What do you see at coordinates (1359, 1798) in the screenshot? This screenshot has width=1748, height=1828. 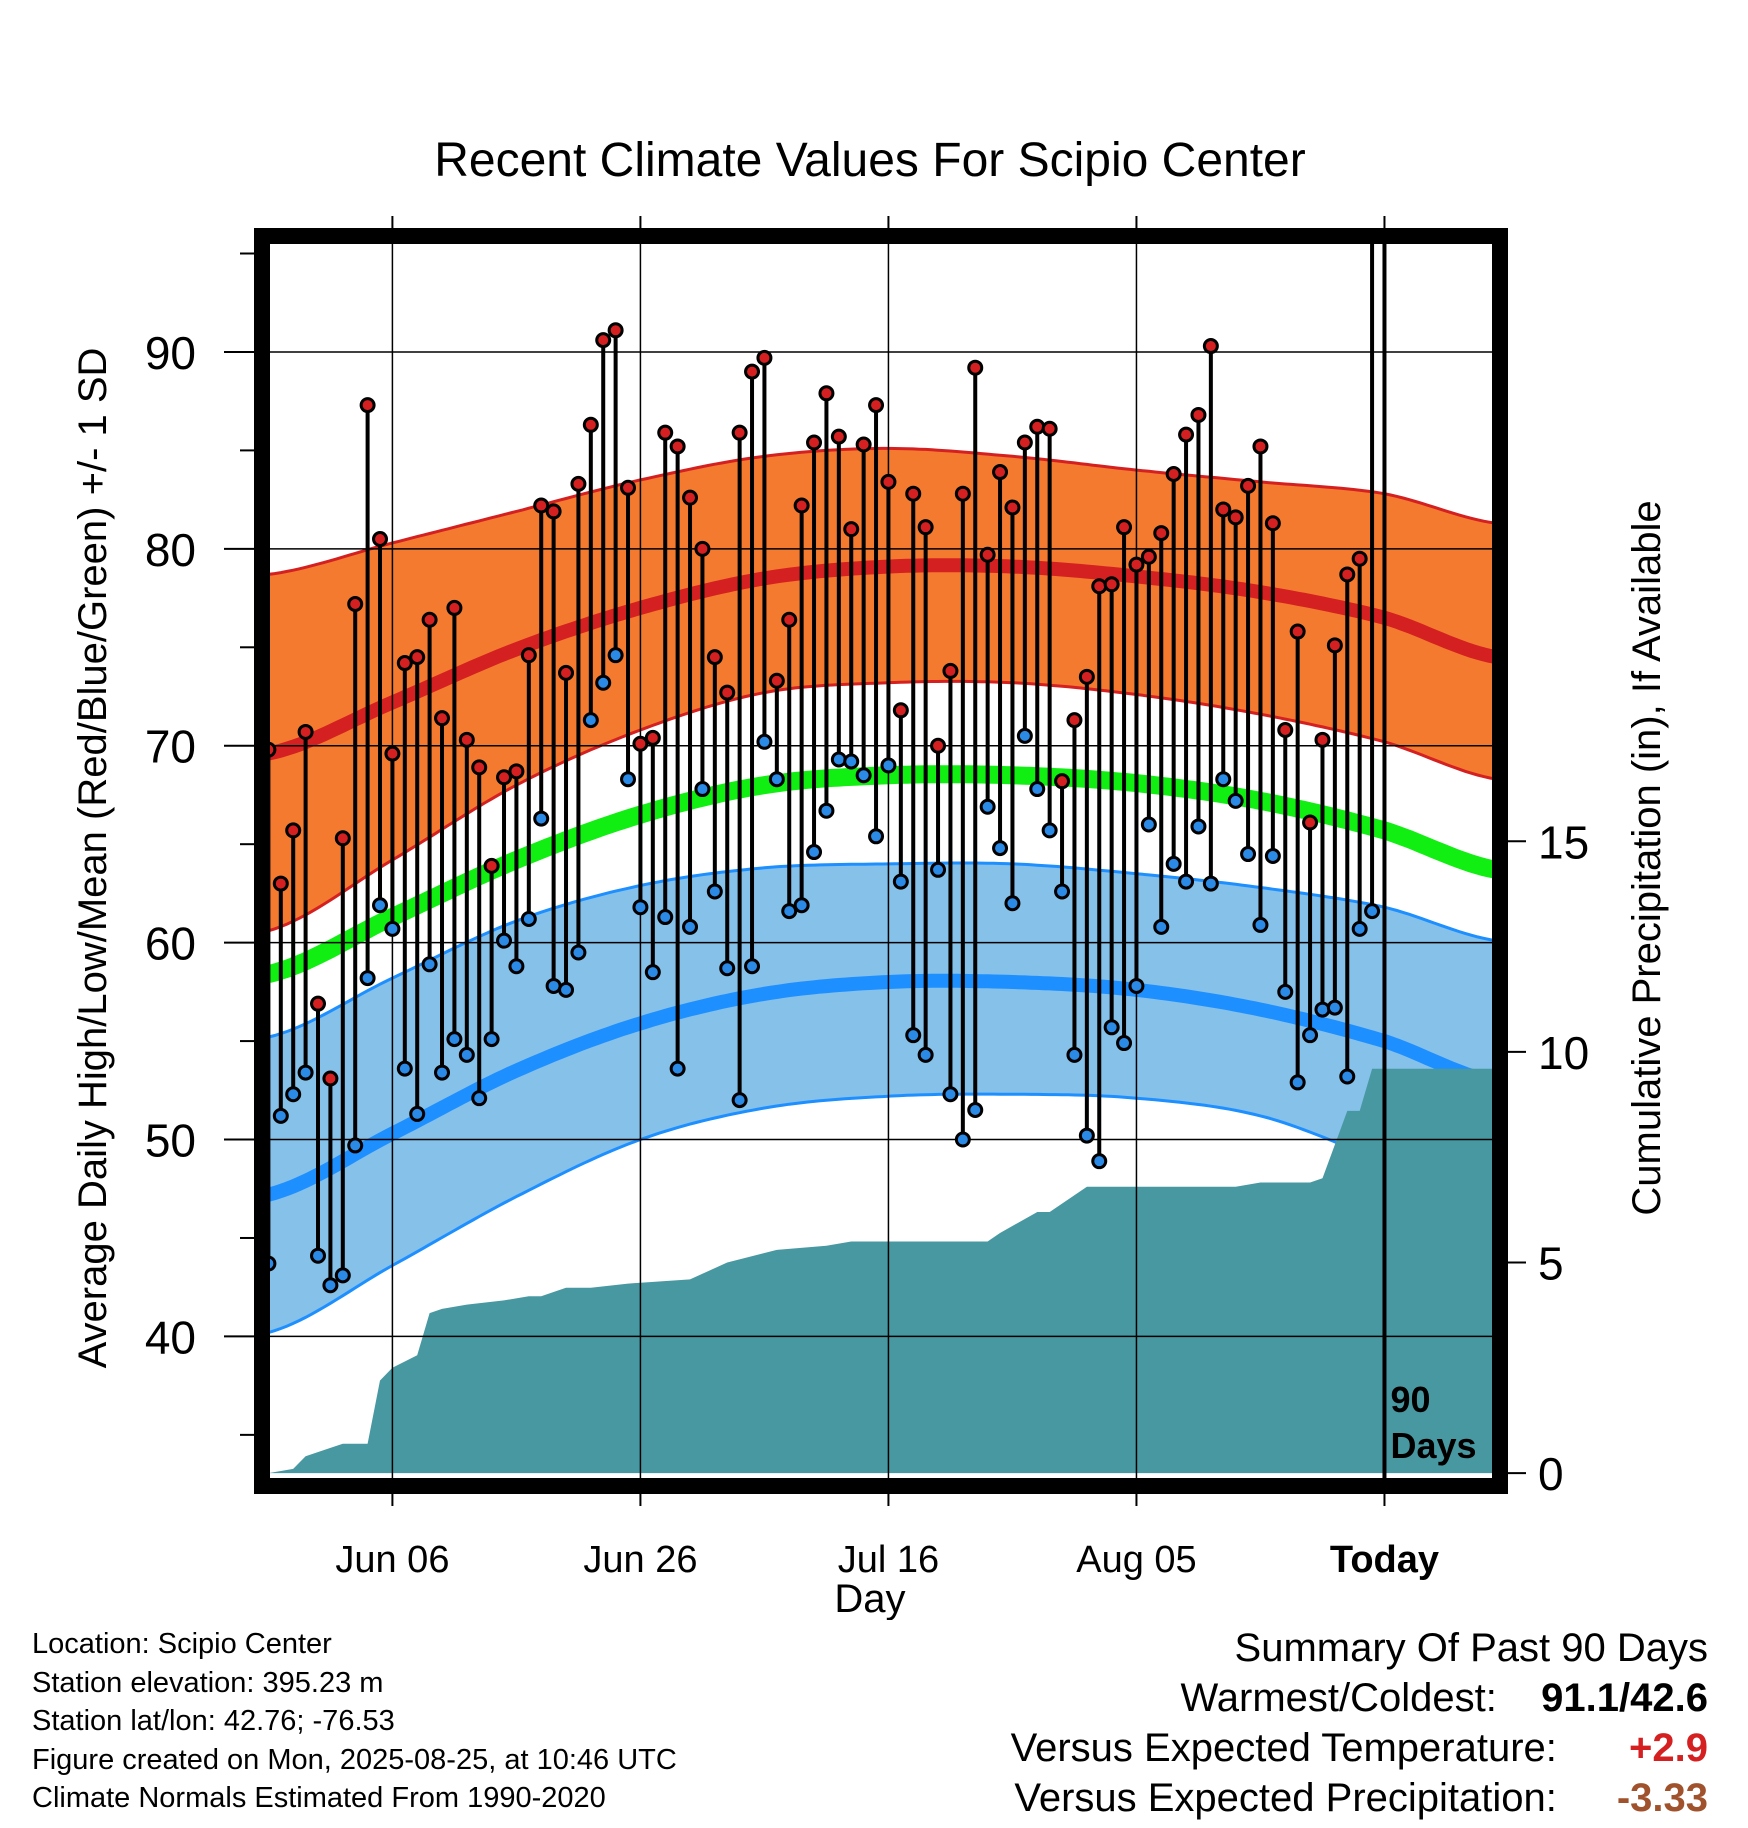 I see `summary-precip: Versus Expected Precipitation: -3.33` at bounding box center [1359, 1798].